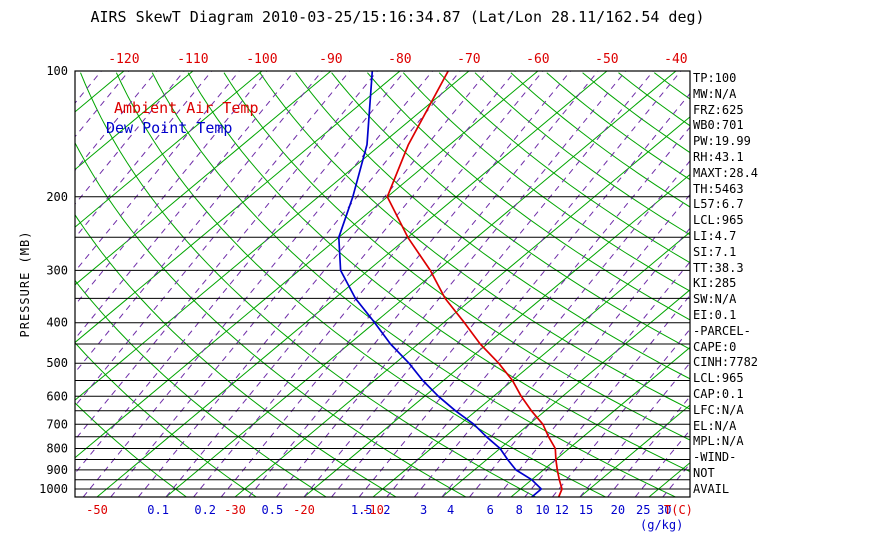 This screenshot has width=870, height=560. I want to click on mixing-ratio-tick-label: 1.5, so click(362, 510).